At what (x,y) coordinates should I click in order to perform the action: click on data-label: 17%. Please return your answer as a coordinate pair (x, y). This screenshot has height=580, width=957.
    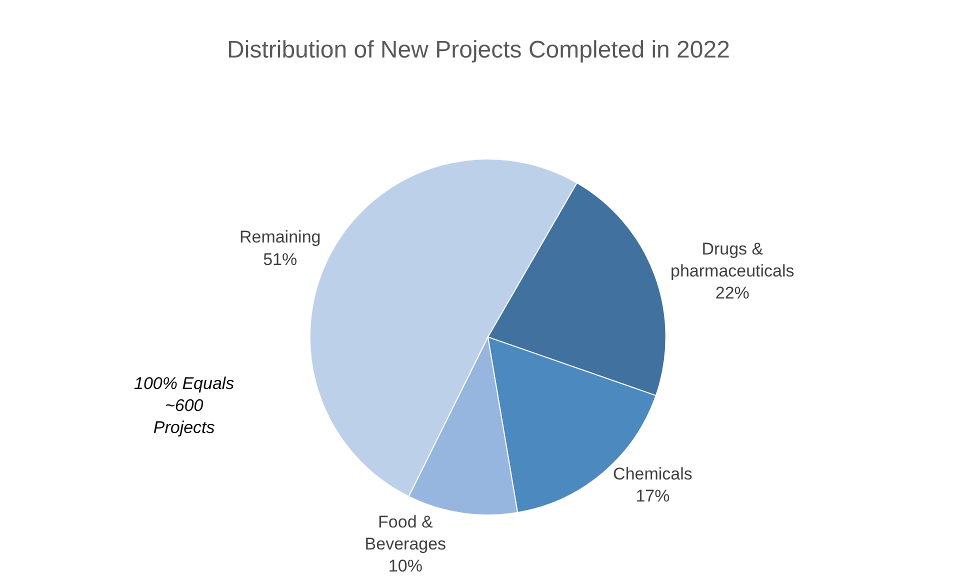
    Looking at the image, I should click on (653, 496).